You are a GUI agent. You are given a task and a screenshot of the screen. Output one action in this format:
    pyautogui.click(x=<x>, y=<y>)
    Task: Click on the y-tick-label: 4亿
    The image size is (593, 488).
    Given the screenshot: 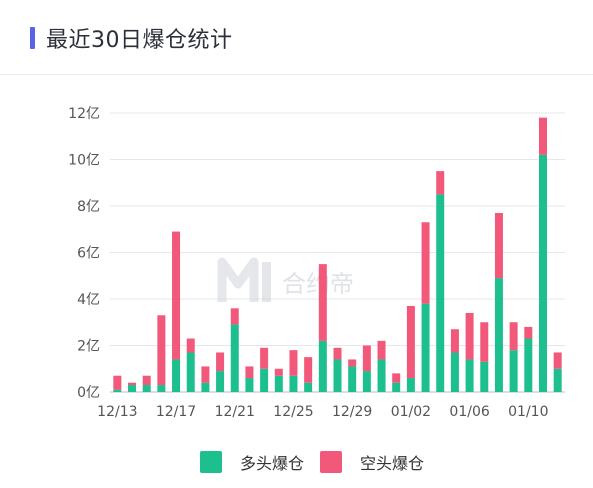 What is the action you would take?
    pyautogui.click(x=88, y=300)
    